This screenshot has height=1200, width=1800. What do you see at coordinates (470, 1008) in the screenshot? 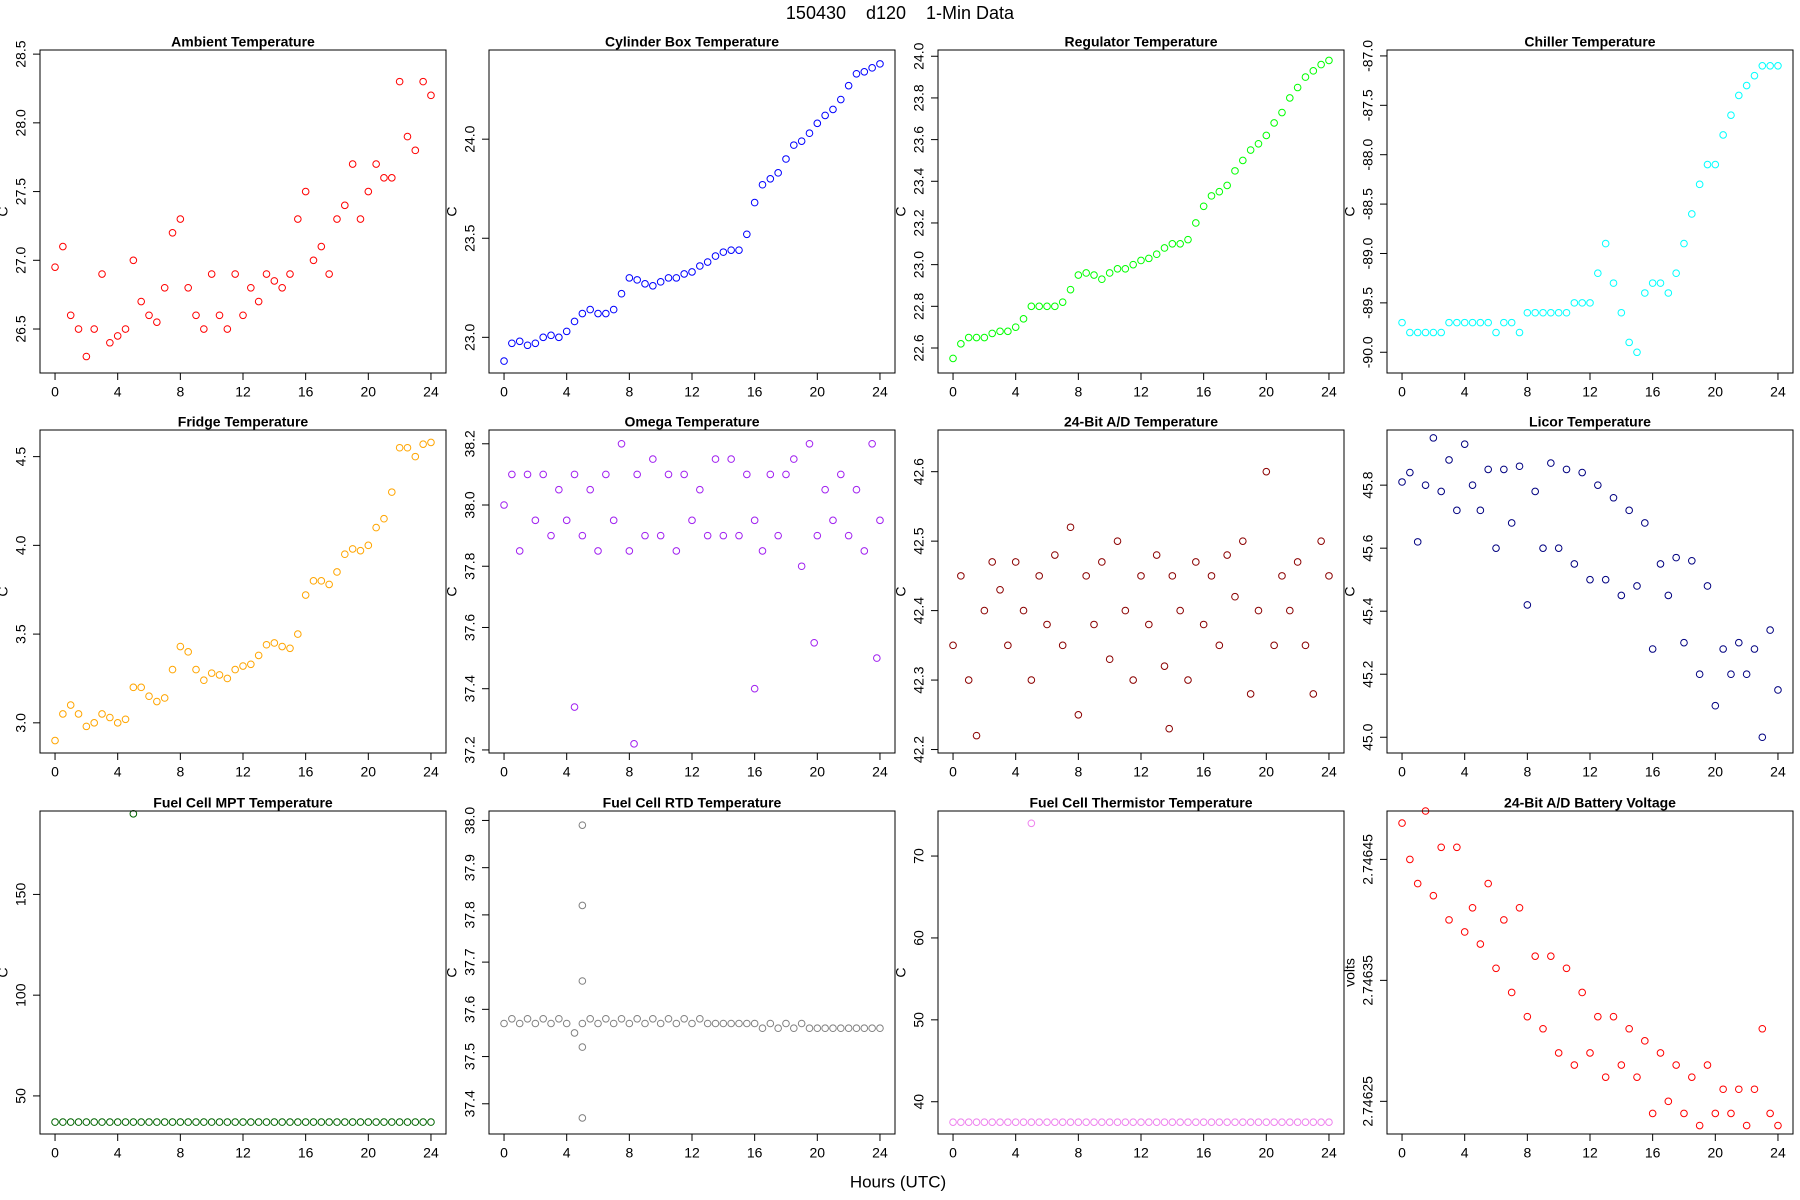
I see `y-tick-label: 37.6` at bounding box center [470, 1008].